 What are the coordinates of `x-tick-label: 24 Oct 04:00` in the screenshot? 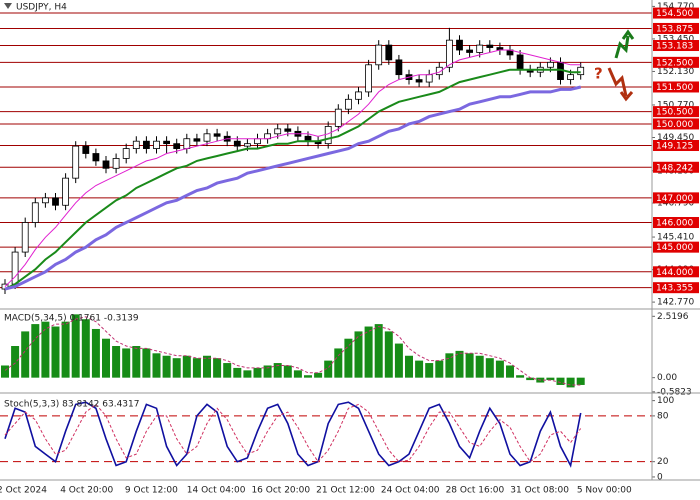 It's located at (410, 491).